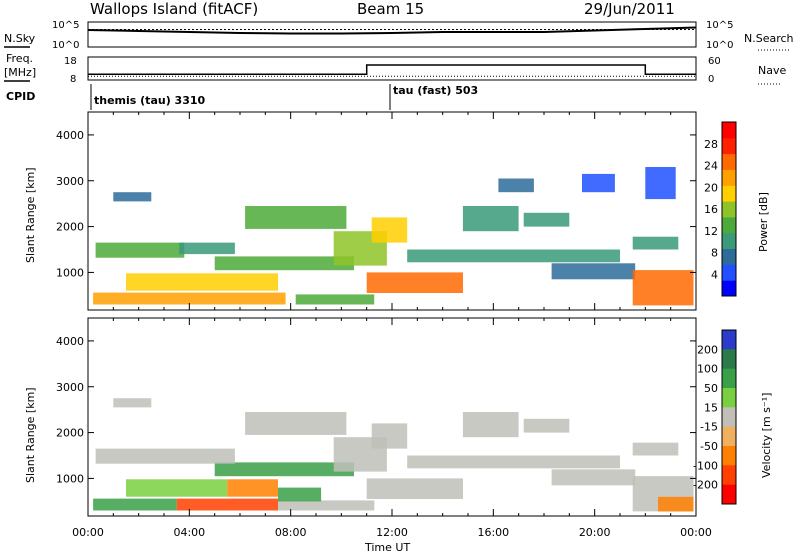 The height and width of the screenshot is (554, 800). I want to click on velocity-y-tick-label: 3000, so click(70, 387).